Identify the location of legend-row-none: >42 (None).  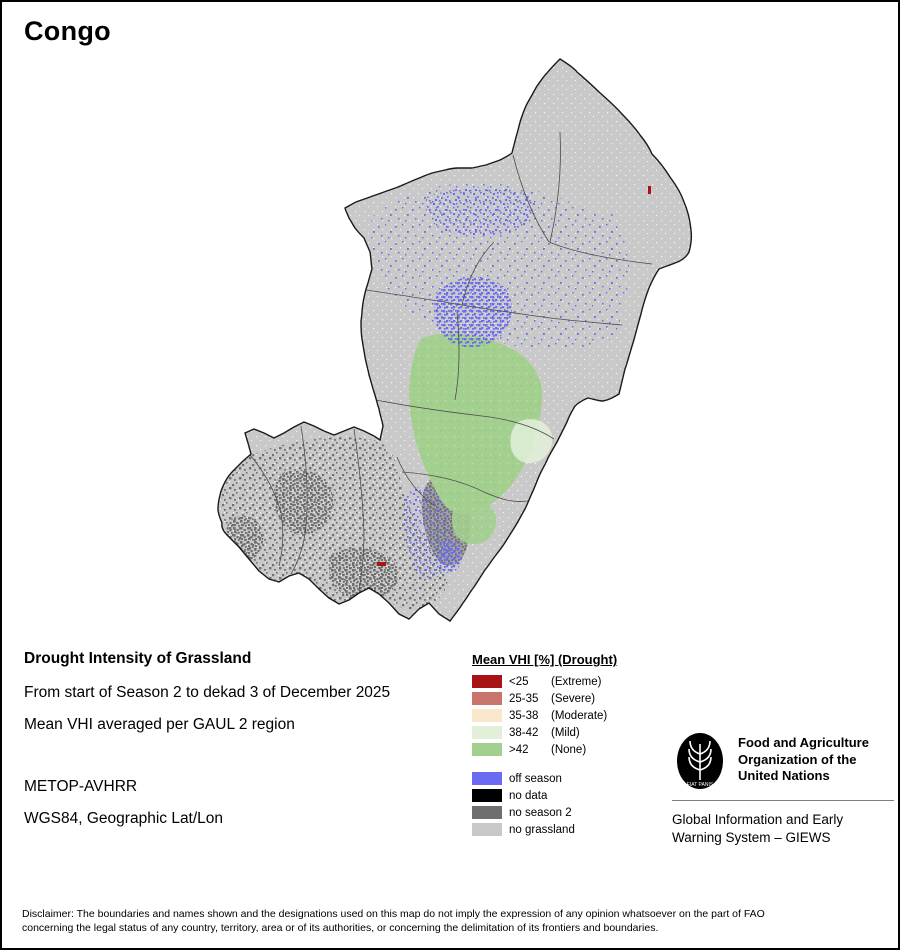
(579, 749).